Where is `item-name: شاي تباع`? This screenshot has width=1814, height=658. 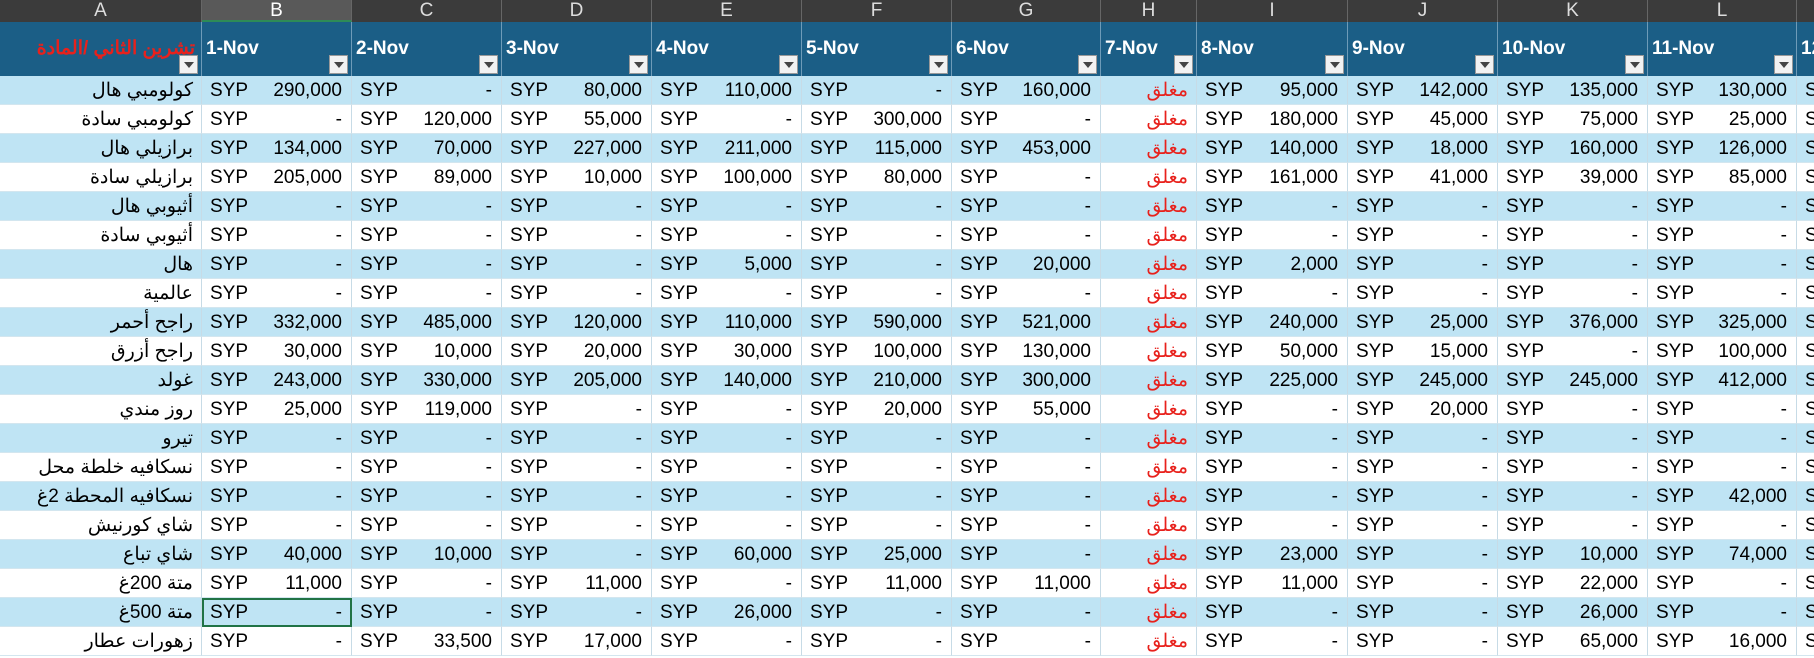 item-name: شاي تباع is located at coordinates (101, 554).